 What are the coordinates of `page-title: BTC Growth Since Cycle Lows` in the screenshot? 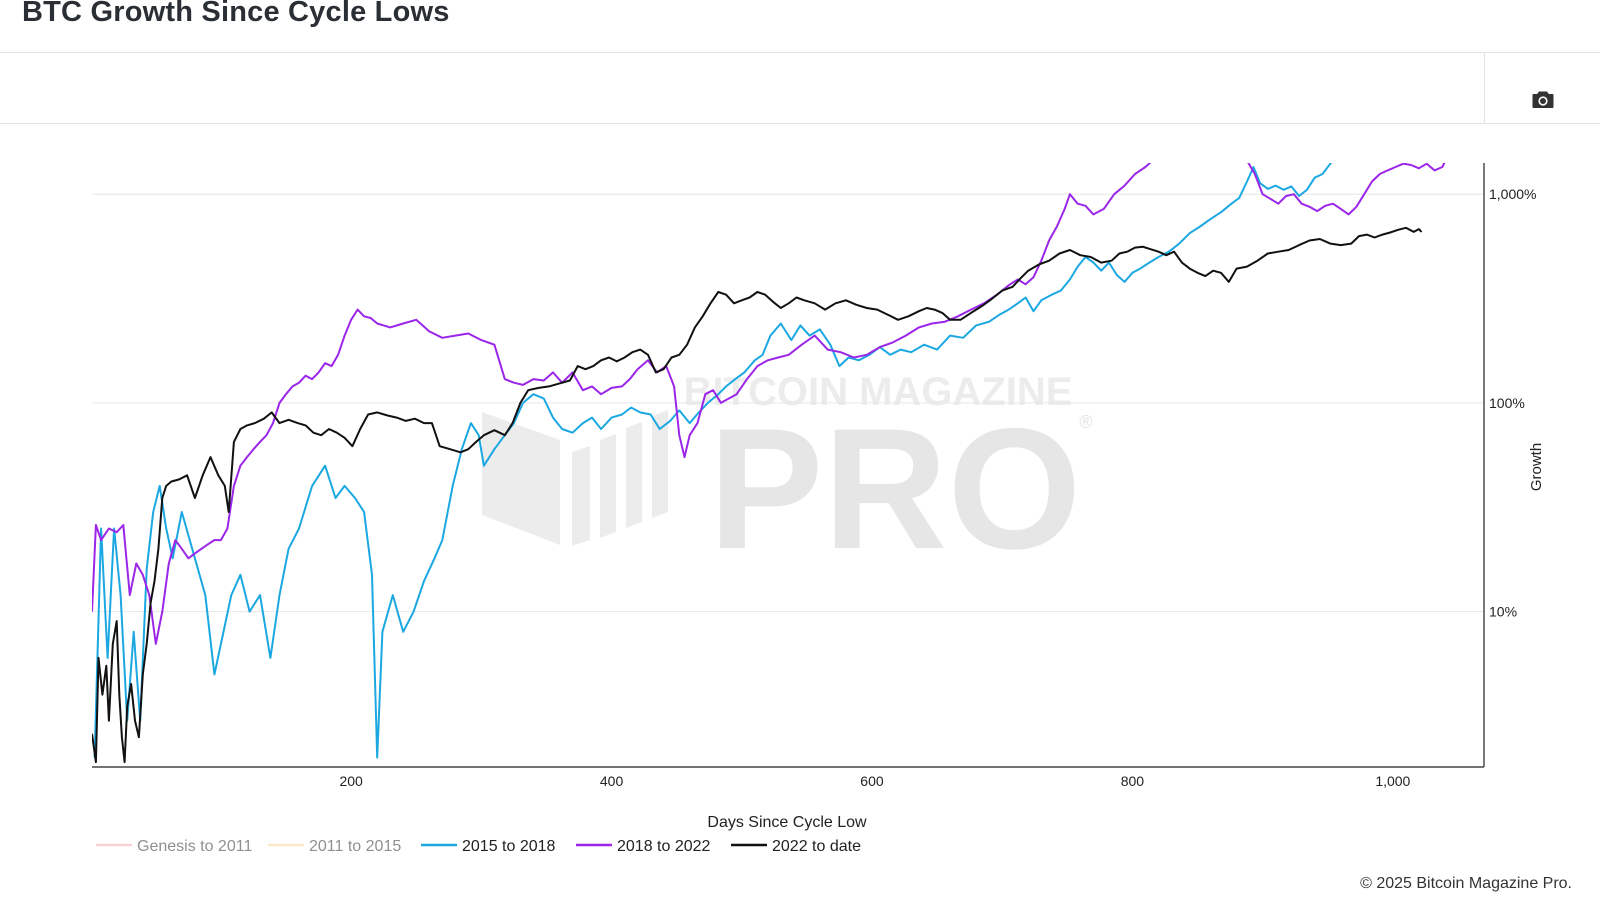 It's located at (236, 14).